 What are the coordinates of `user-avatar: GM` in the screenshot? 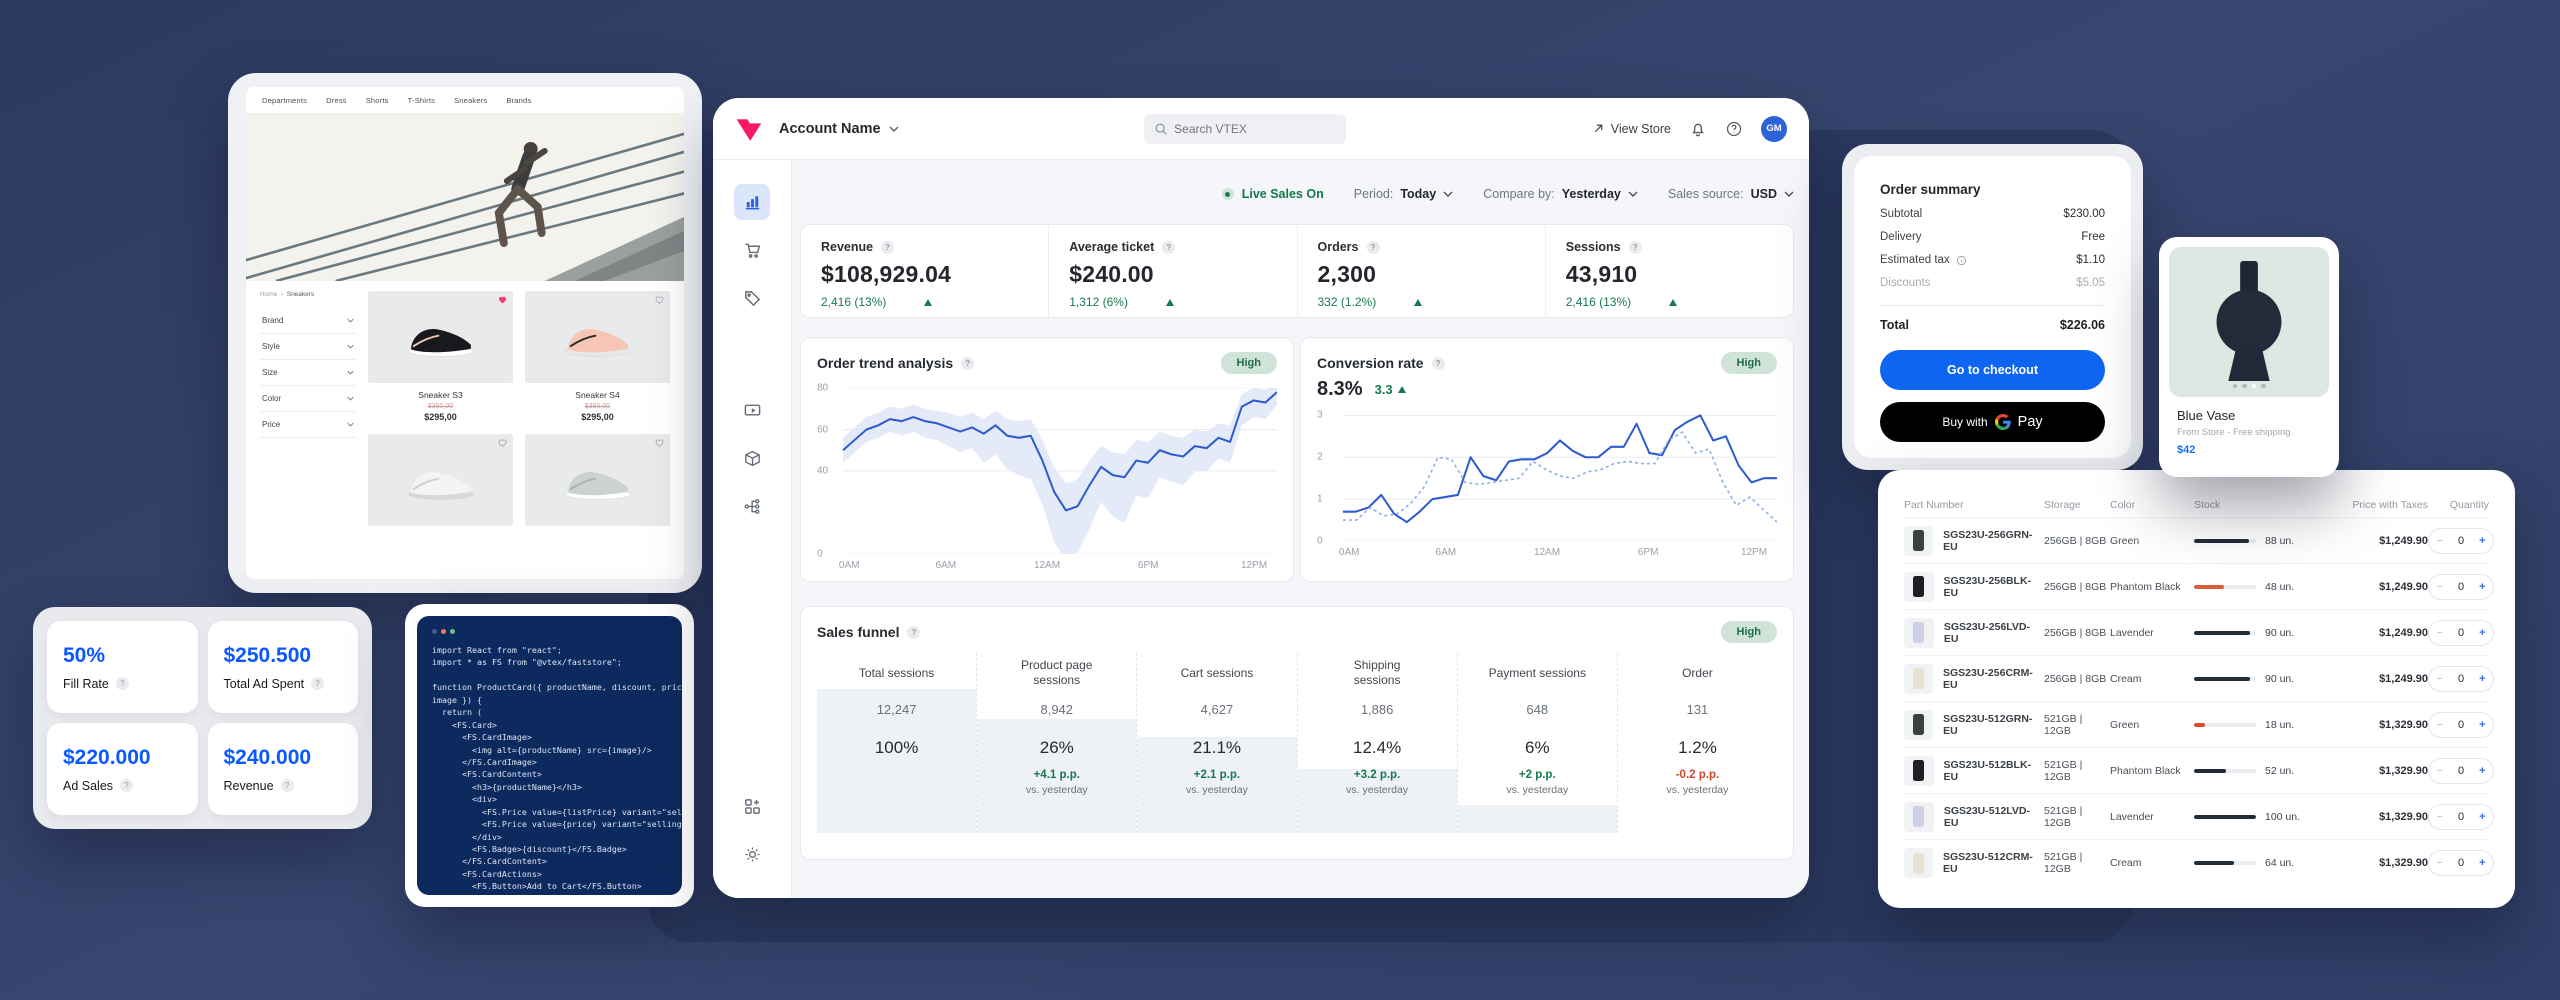 It's located at (1774, 128).